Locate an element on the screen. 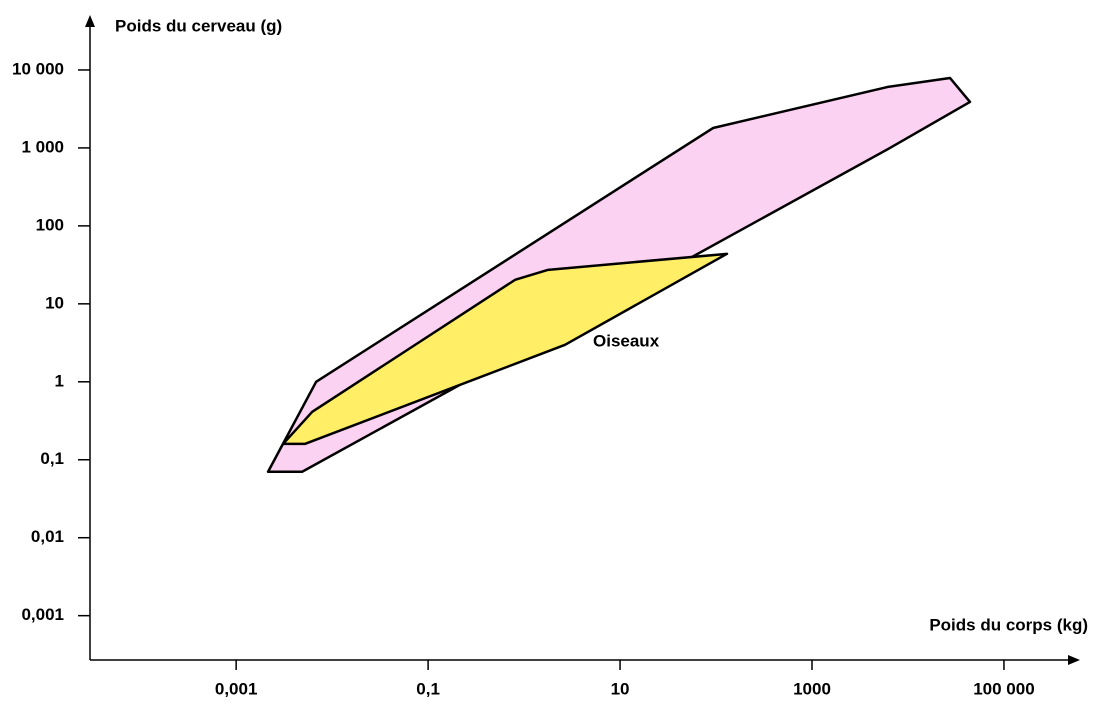  y-tick-label: 0,01 is located at coordinates (47, 536).